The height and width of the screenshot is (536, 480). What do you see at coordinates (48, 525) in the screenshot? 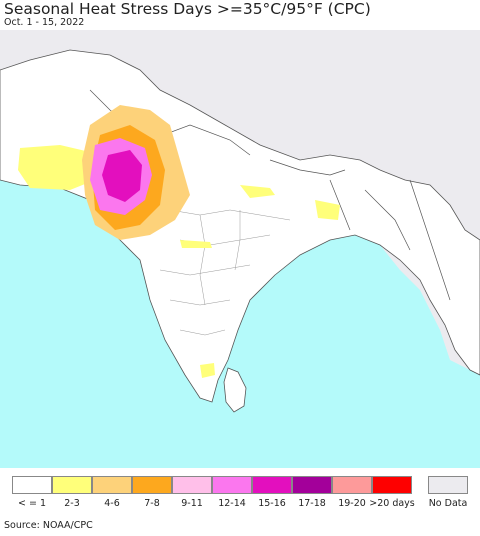
I see `source-credit: Source: NOAA/CPC` at bounding box center [48, 525].